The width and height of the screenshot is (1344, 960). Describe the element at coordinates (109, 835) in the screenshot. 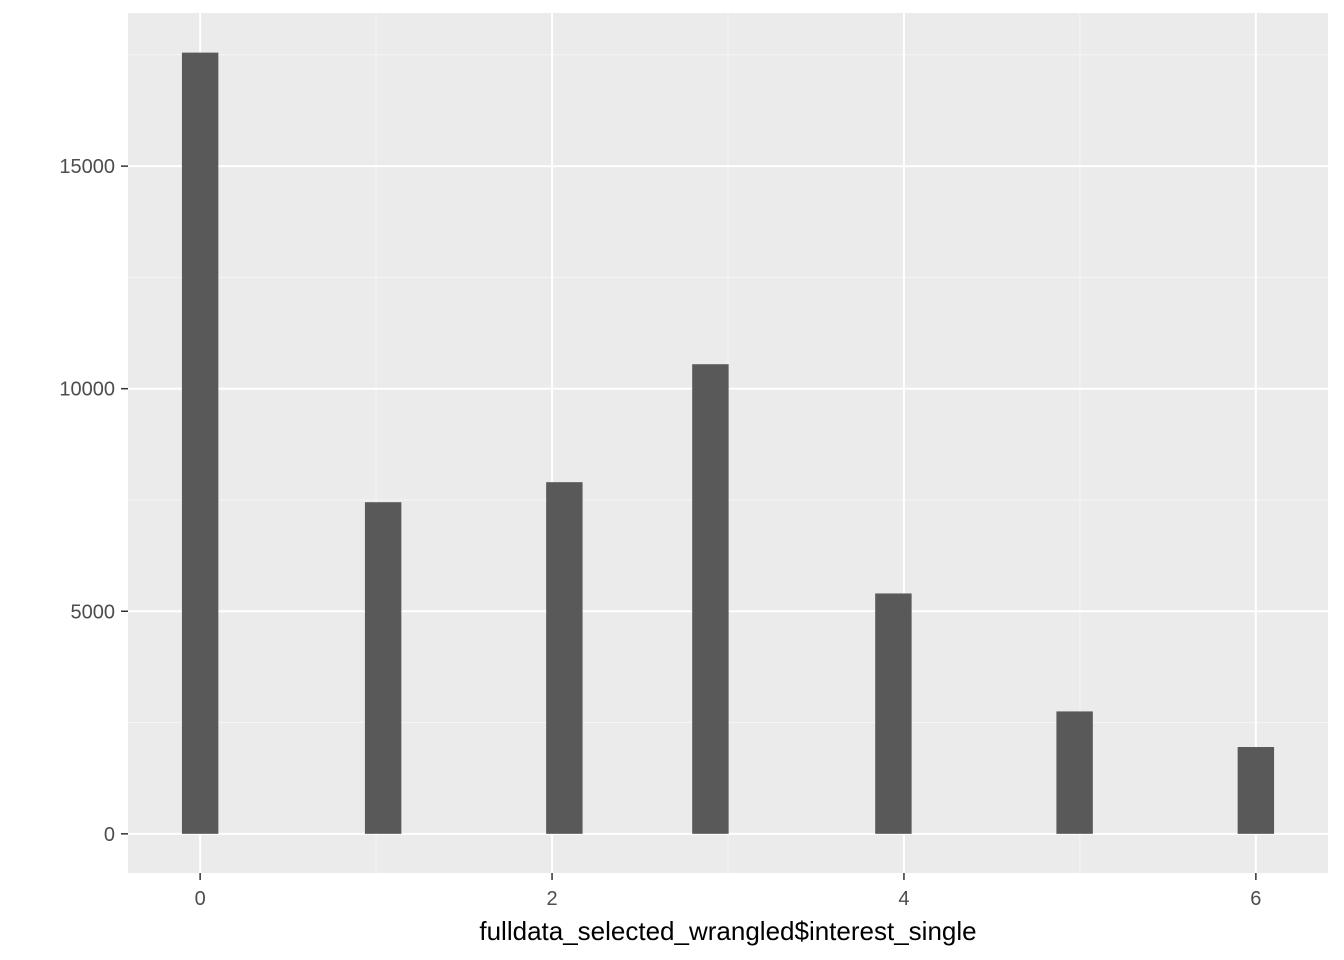

I see `y-tick-label: 0` at that location.